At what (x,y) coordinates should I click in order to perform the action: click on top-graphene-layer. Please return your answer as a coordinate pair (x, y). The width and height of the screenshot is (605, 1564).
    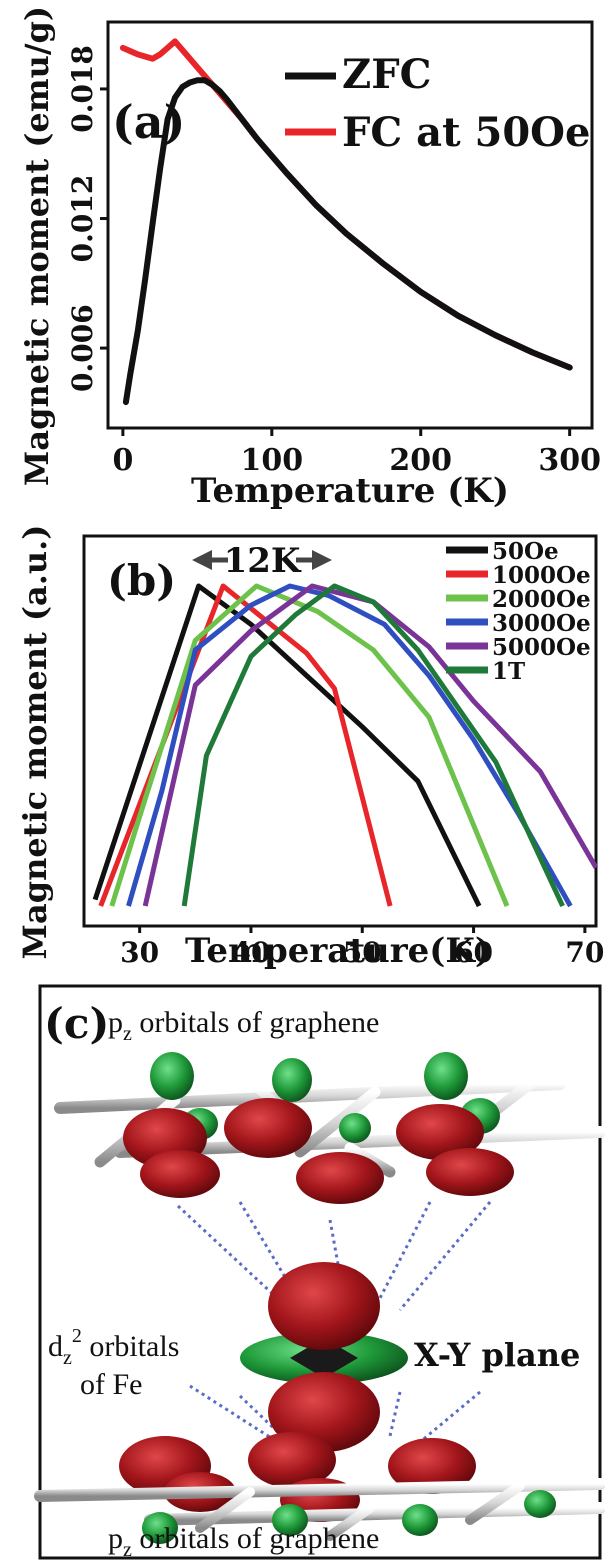
    Looking at the image, I should click on (329, 1128).